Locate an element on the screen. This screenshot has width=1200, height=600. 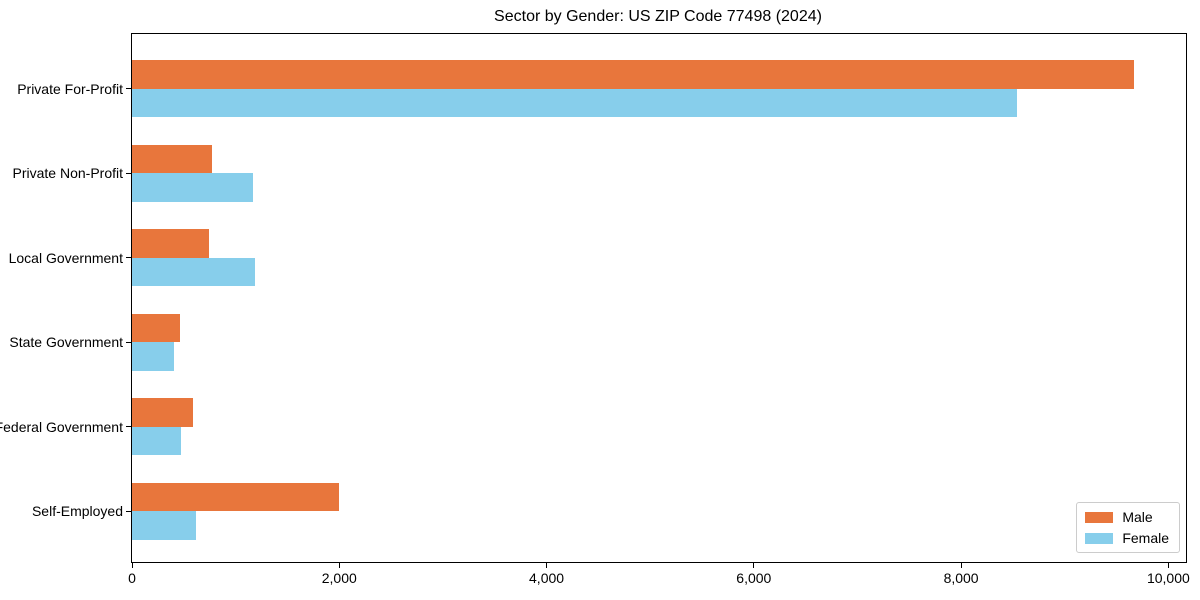
bar-male-private-non-profit is located at coordinates (172, 158).